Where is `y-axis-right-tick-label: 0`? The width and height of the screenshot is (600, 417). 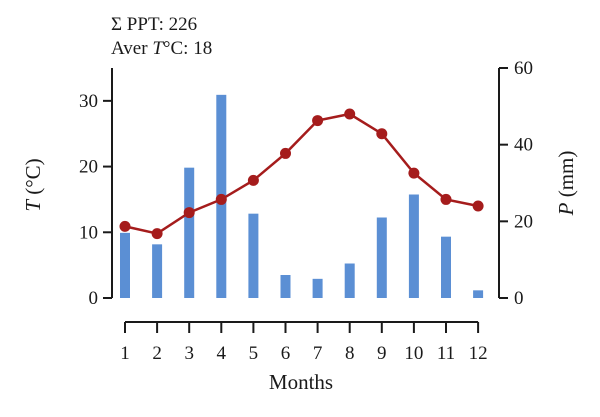 y-axis-right-tick-label: 0 is located at coordinates (519, 298).